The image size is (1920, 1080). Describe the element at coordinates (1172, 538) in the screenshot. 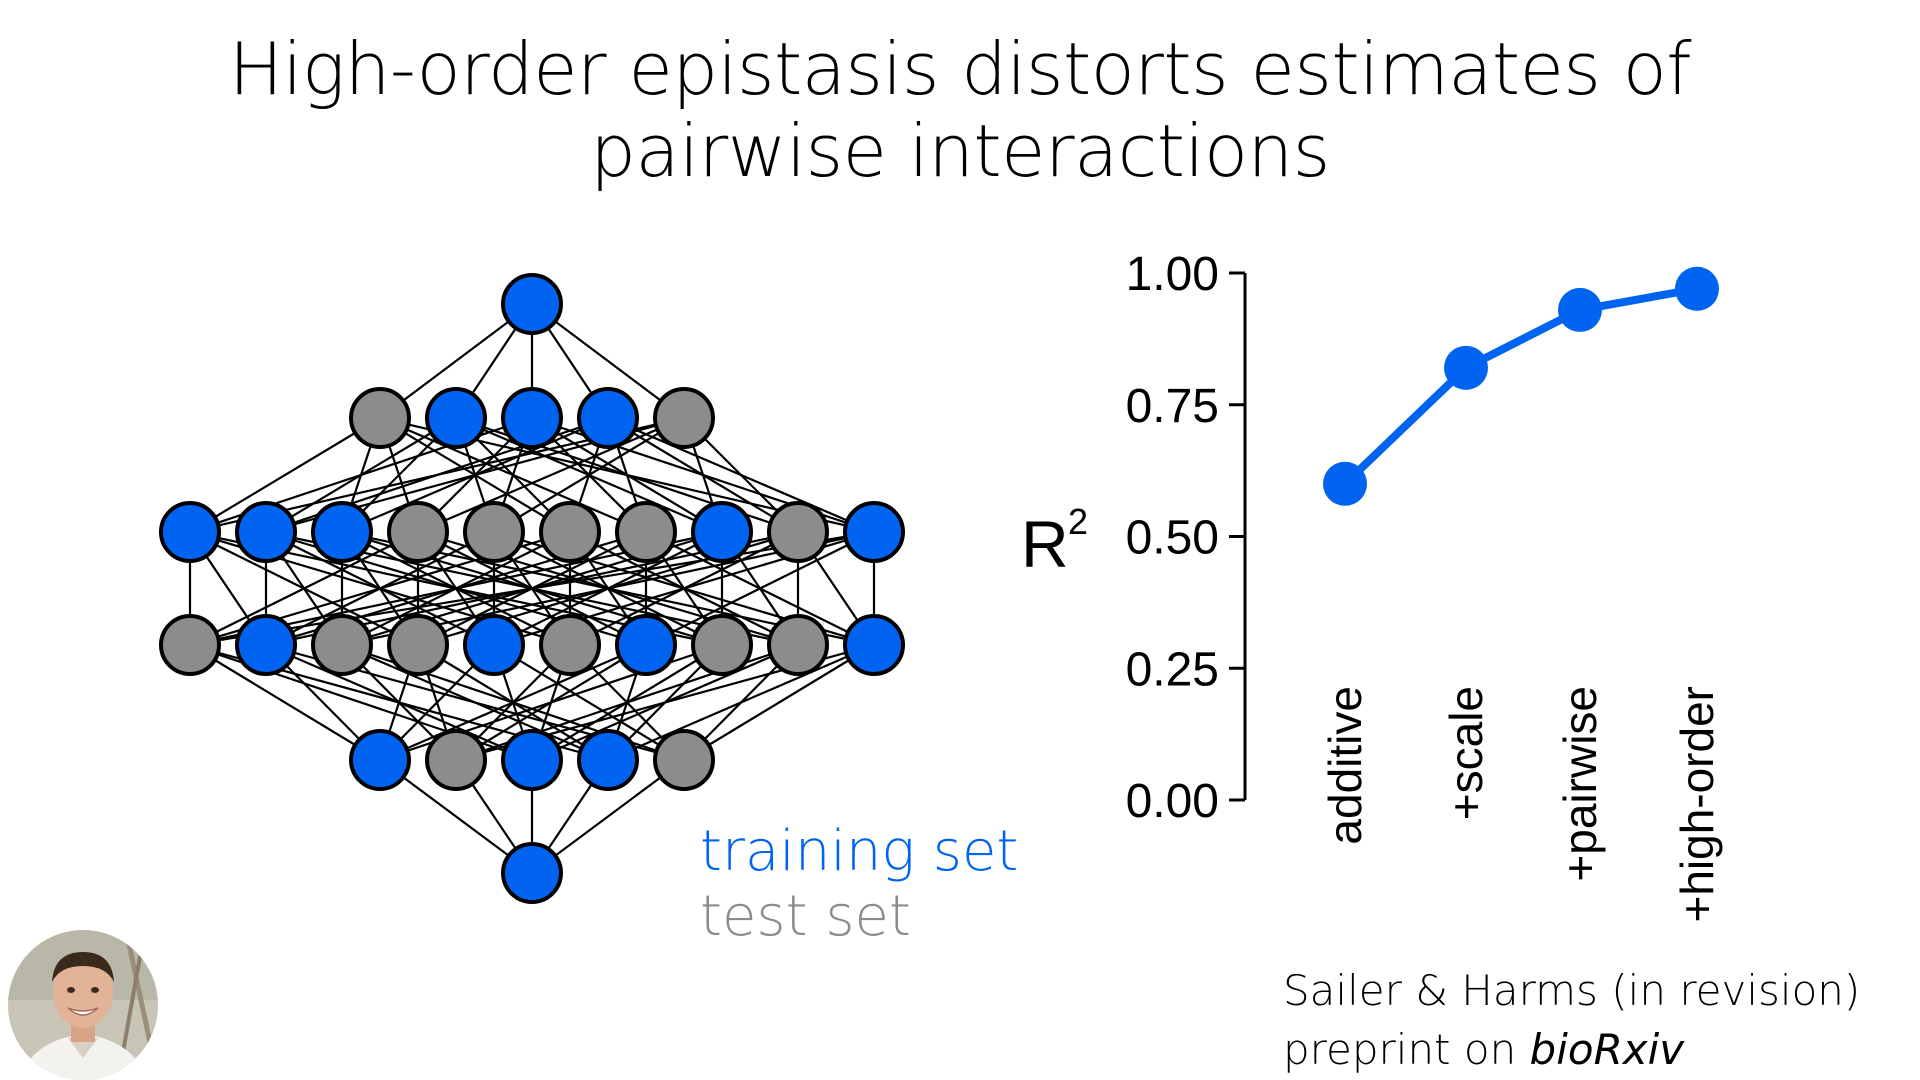

I see `y-tick-label: 0.50` at that location.